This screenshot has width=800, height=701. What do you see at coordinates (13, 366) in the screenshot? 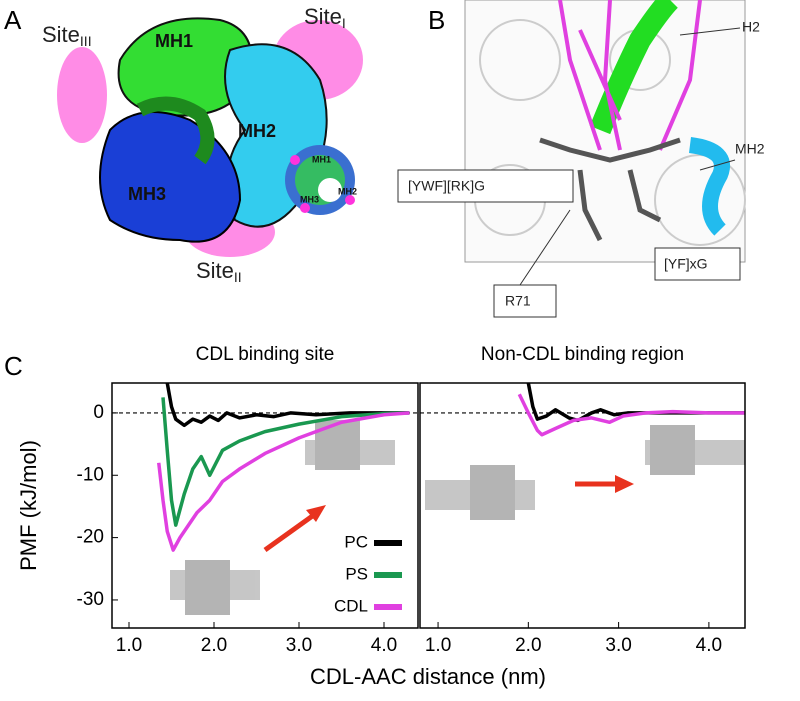
I see `panel-label: C` at bounding box center [13, 366].